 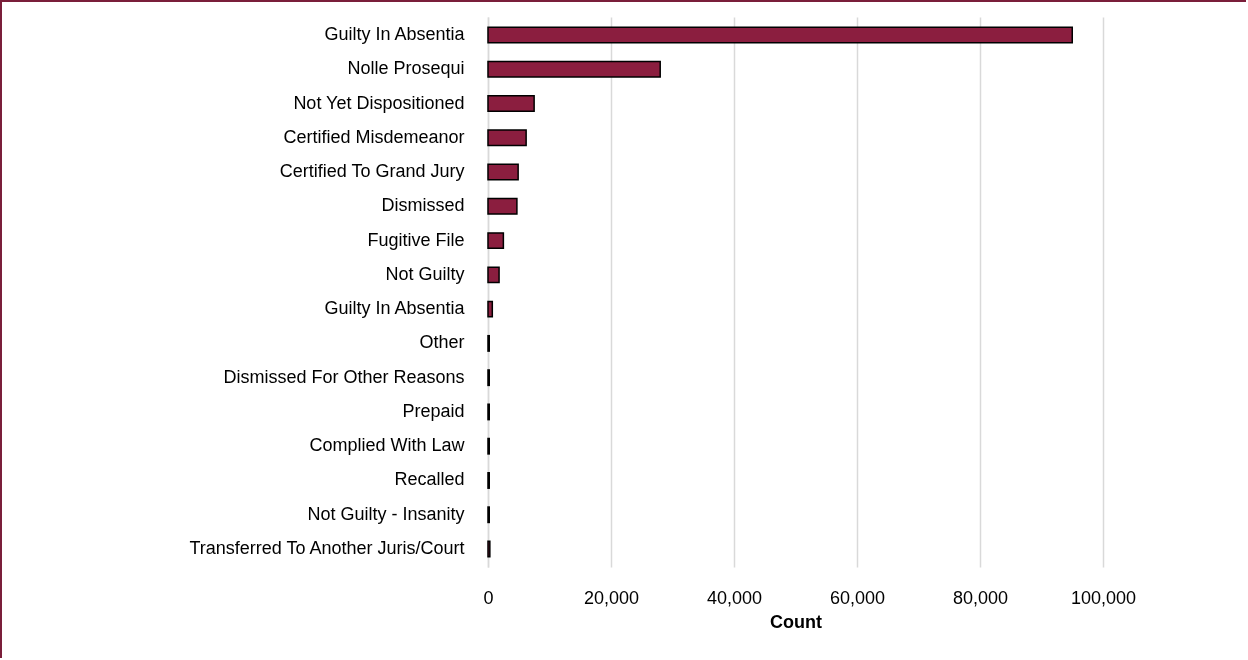 I want to click on y-tick-label: Not Guilty, so click(x=425, y=273).